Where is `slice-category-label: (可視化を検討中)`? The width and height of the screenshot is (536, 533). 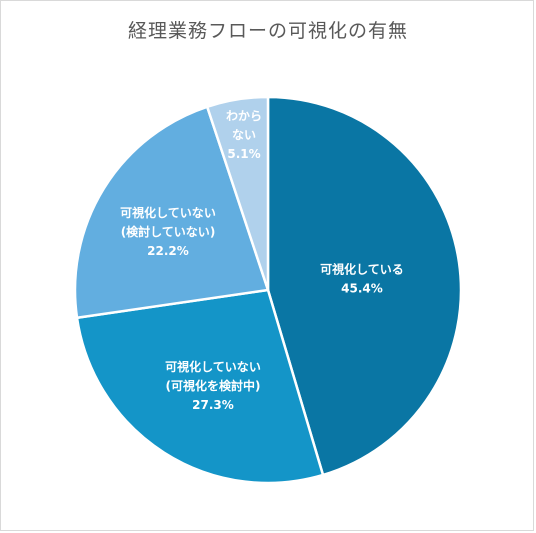 slice-category-label: (可視化を検討中) is located at coordinates (213, 385).